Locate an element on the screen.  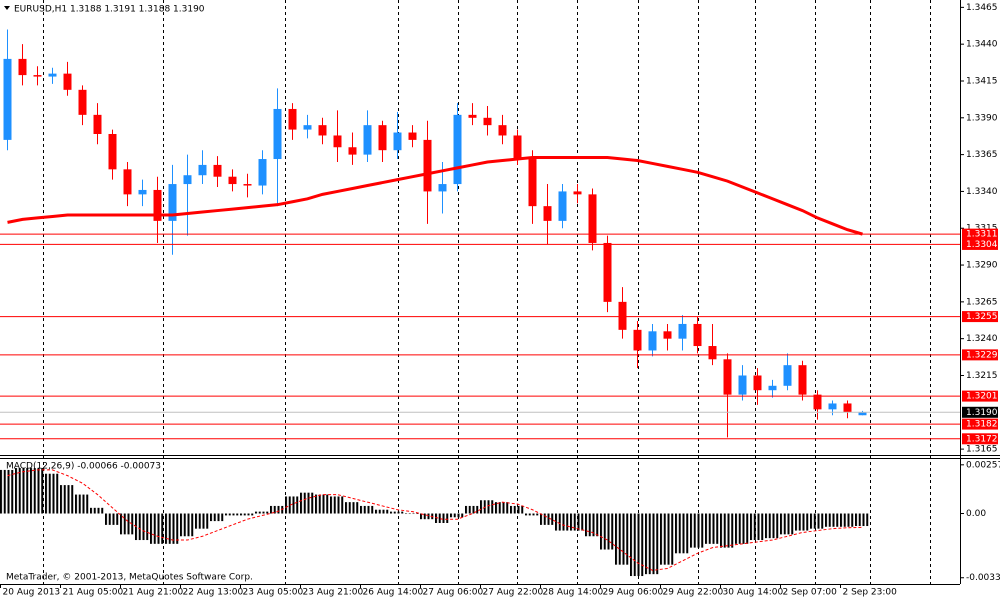
y-tick-label: 1.3290 is located at coordinates (982, 266).